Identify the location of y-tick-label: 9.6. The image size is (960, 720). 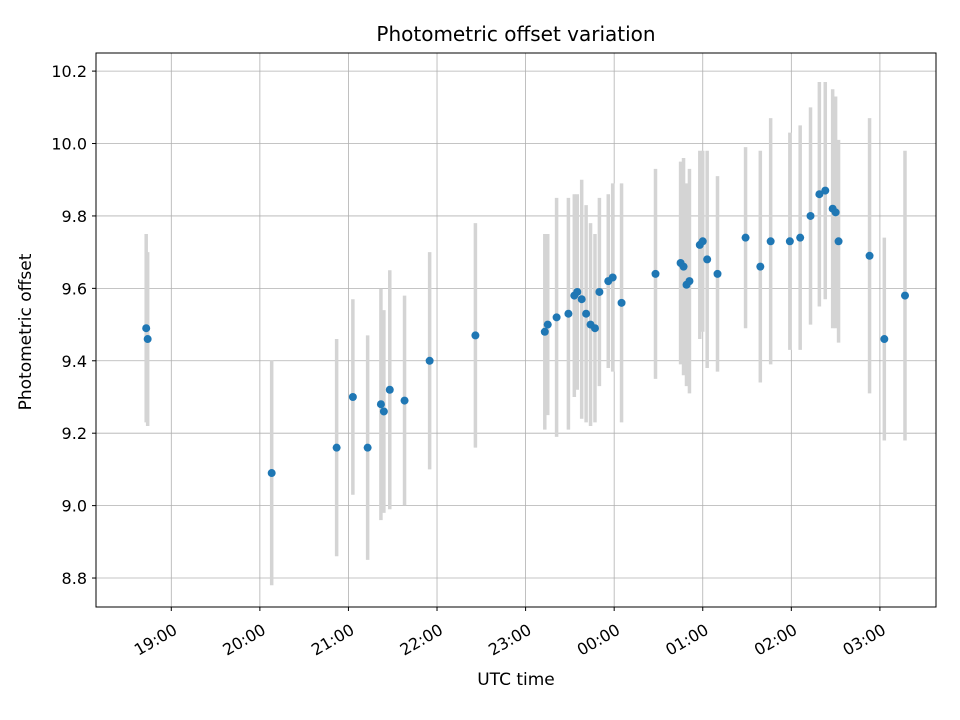
(74, 288).